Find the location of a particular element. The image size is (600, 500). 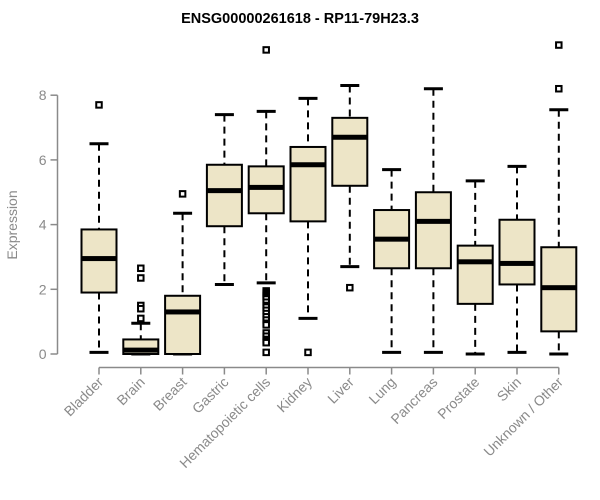

box-hematopoietic-cells is located at coordinates (266, 201).